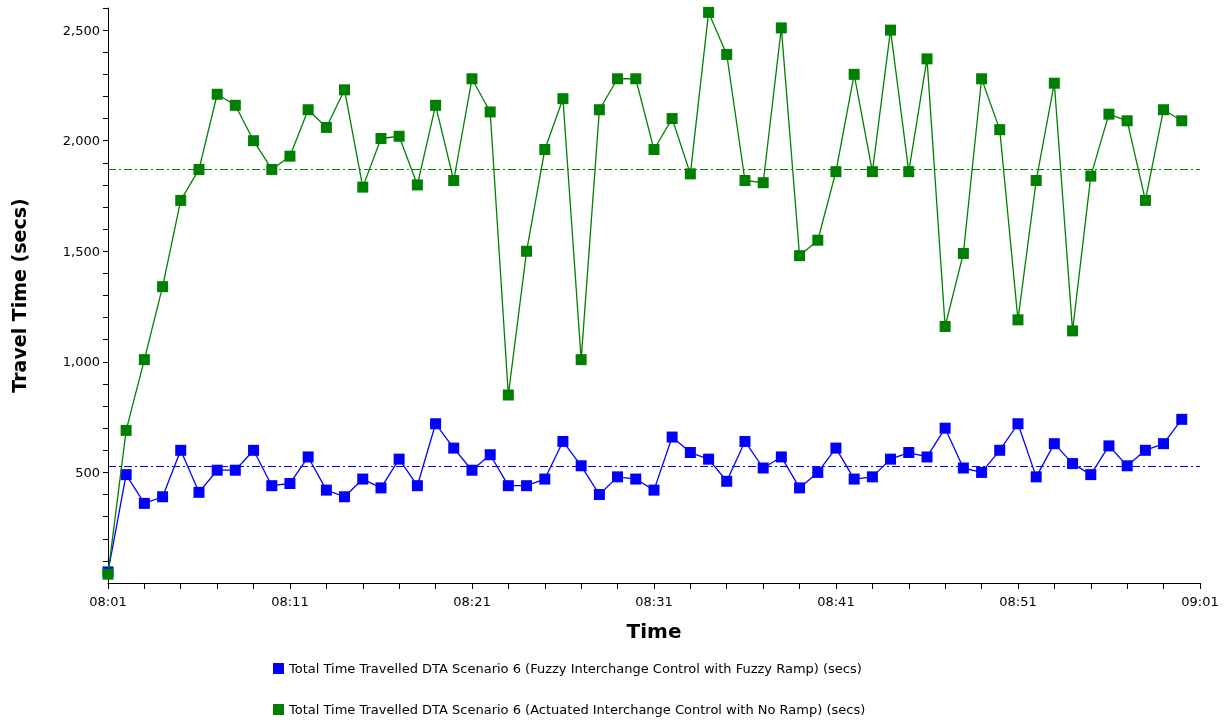 This screenshot has height=724, width=1229. What do you see at coordinates (290, 601) in the screenshot?
I see `x-tick-label: 08:11` at bounding box center [290, 601].